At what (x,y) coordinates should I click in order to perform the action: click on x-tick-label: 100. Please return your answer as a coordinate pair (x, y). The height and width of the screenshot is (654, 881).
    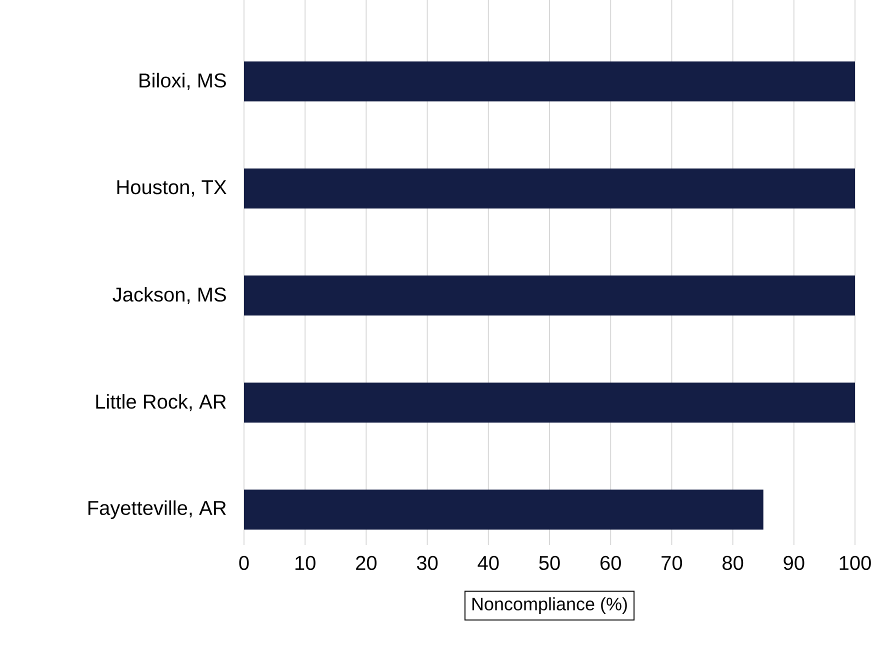
    Looking at the image, I should click on (855, 563).